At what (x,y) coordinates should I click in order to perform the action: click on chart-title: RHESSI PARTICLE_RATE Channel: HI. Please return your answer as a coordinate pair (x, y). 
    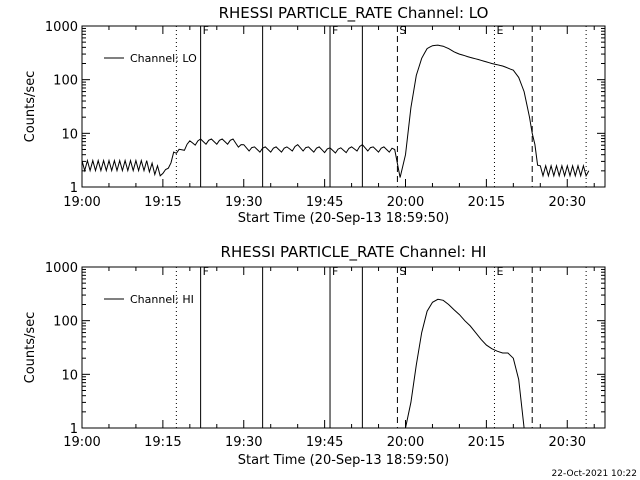
    Looking at the image, I should click on (354, 252).